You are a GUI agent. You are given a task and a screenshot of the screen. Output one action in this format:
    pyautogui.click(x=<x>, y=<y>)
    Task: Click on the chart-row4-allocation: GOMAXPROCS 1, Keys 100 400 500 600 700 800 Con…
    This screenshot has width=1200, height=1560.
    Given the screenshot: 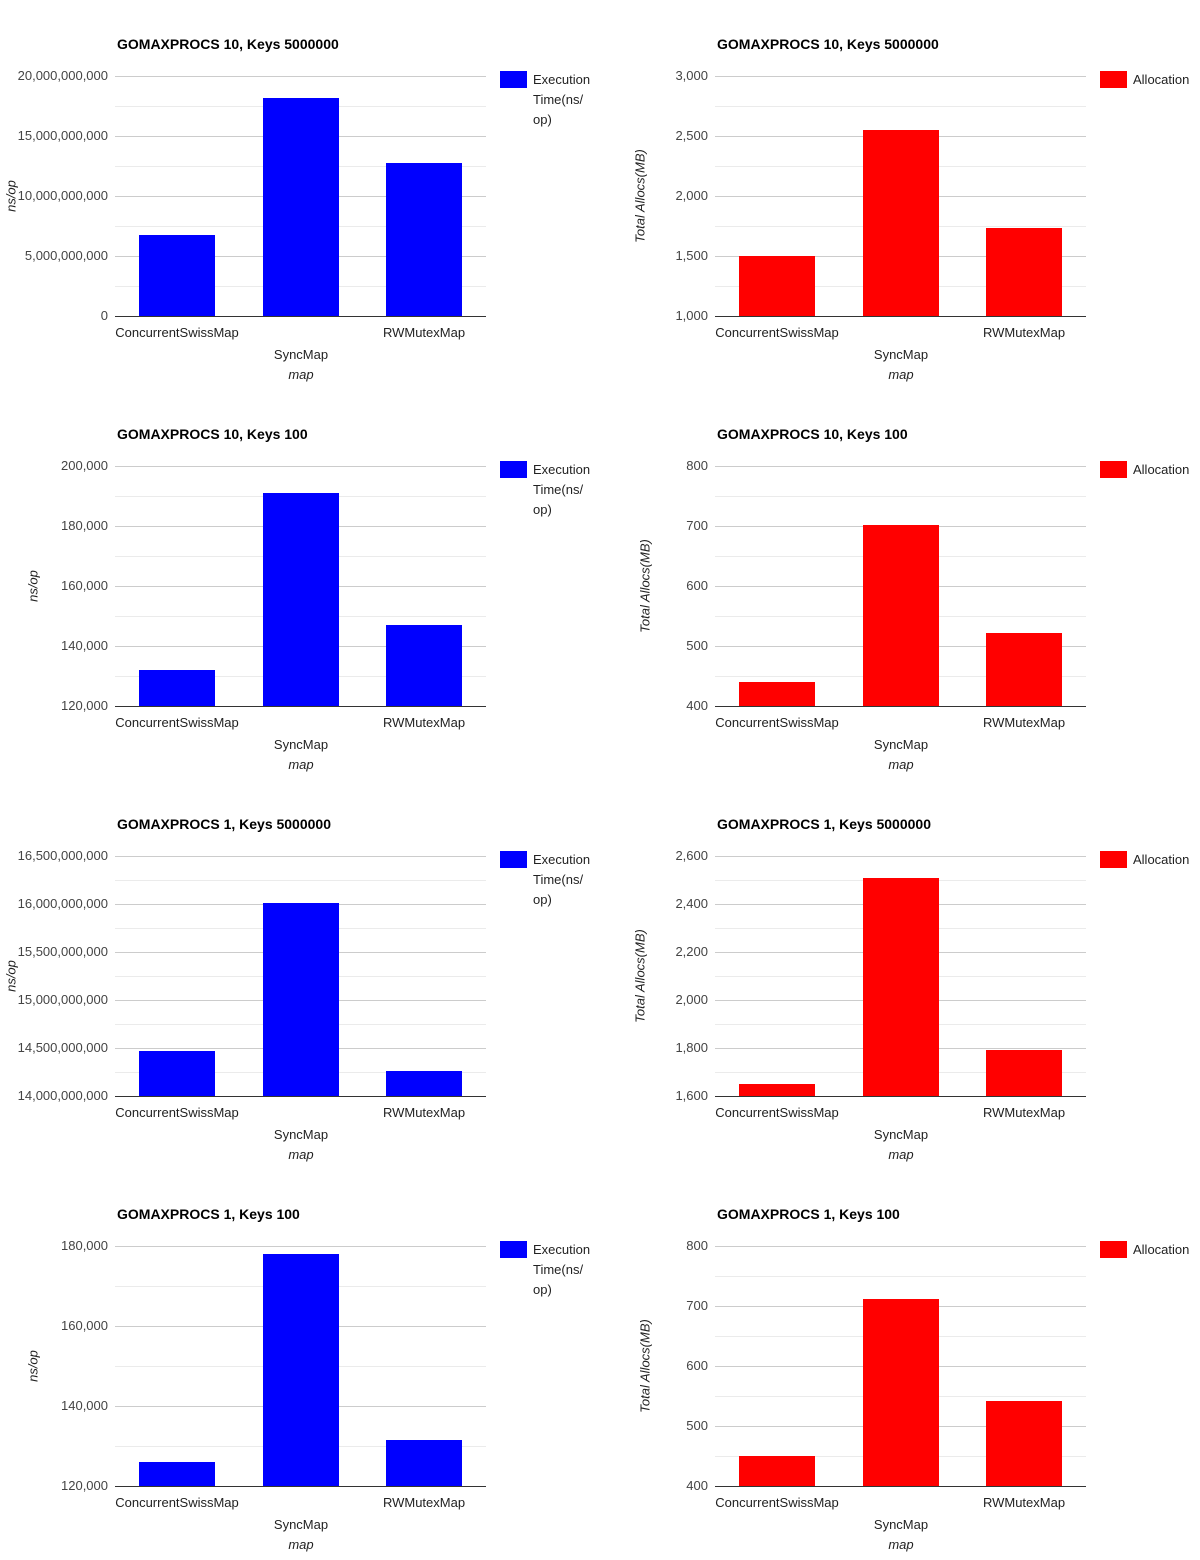 What is the action you would take?
    pyautogui.click(x=900, y=1365)
    